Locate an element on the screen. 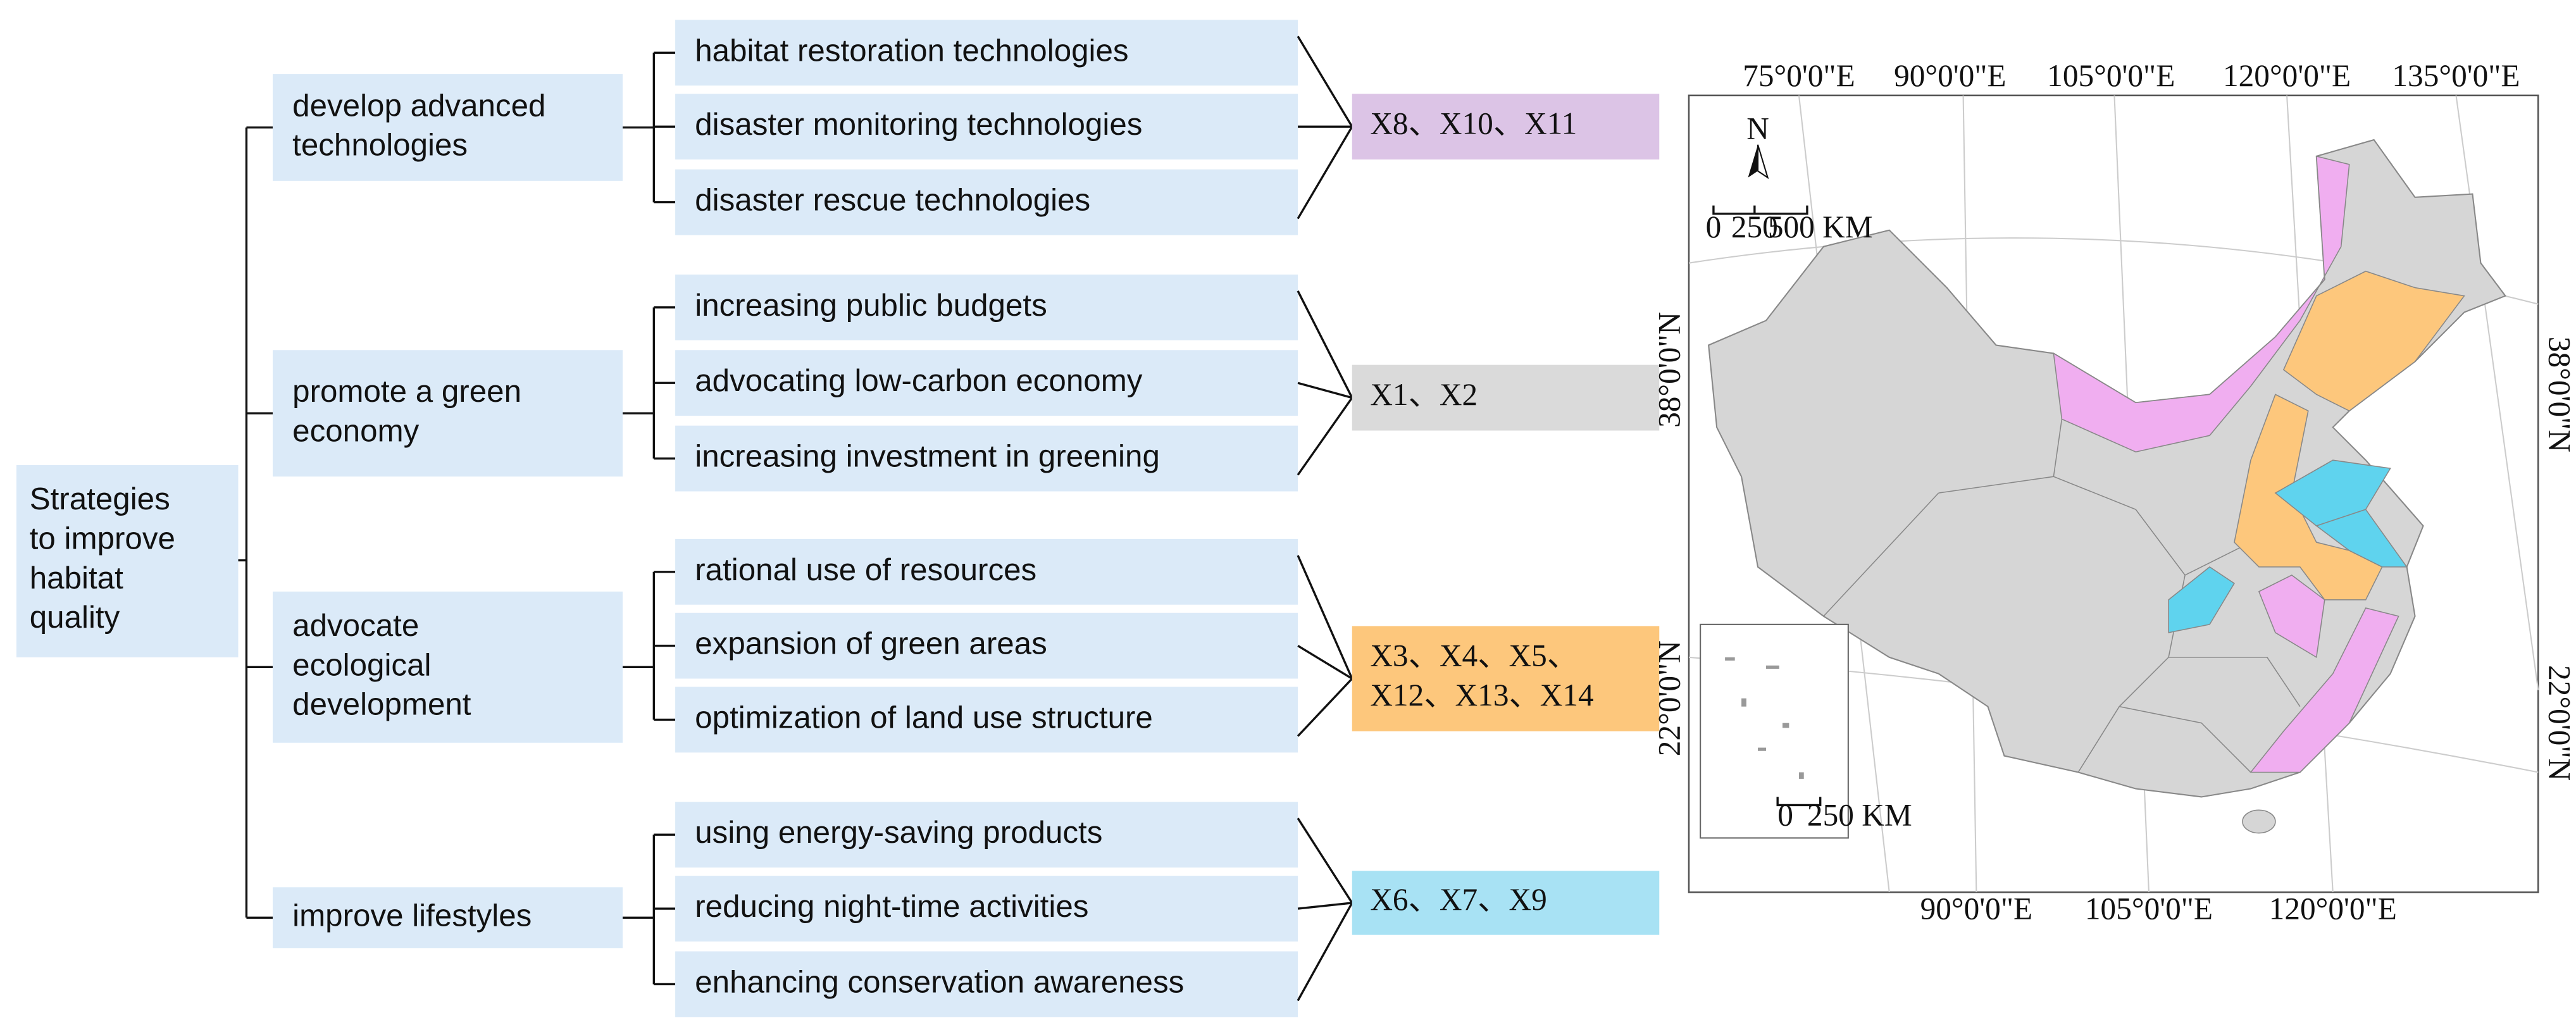  item-label: optimization of land use structure is located at coordinates (924, 717).